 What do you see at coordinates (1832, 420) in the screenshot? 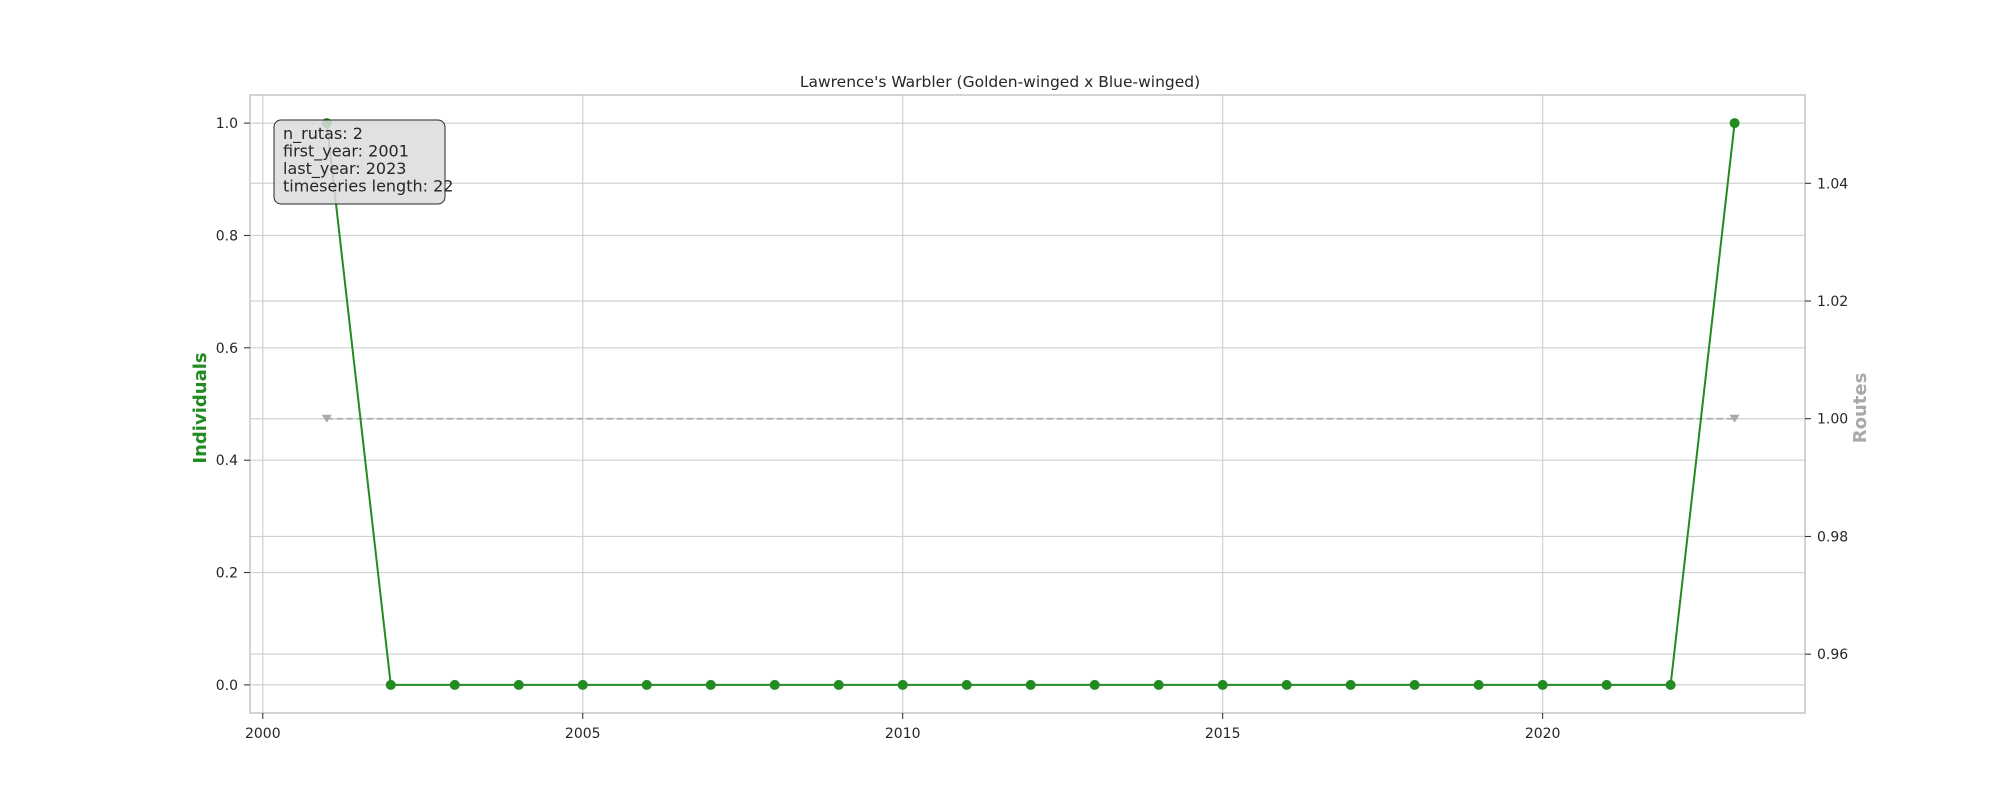
I see `y2-tick-label: 1.00` at bounding box center [1832, 420].